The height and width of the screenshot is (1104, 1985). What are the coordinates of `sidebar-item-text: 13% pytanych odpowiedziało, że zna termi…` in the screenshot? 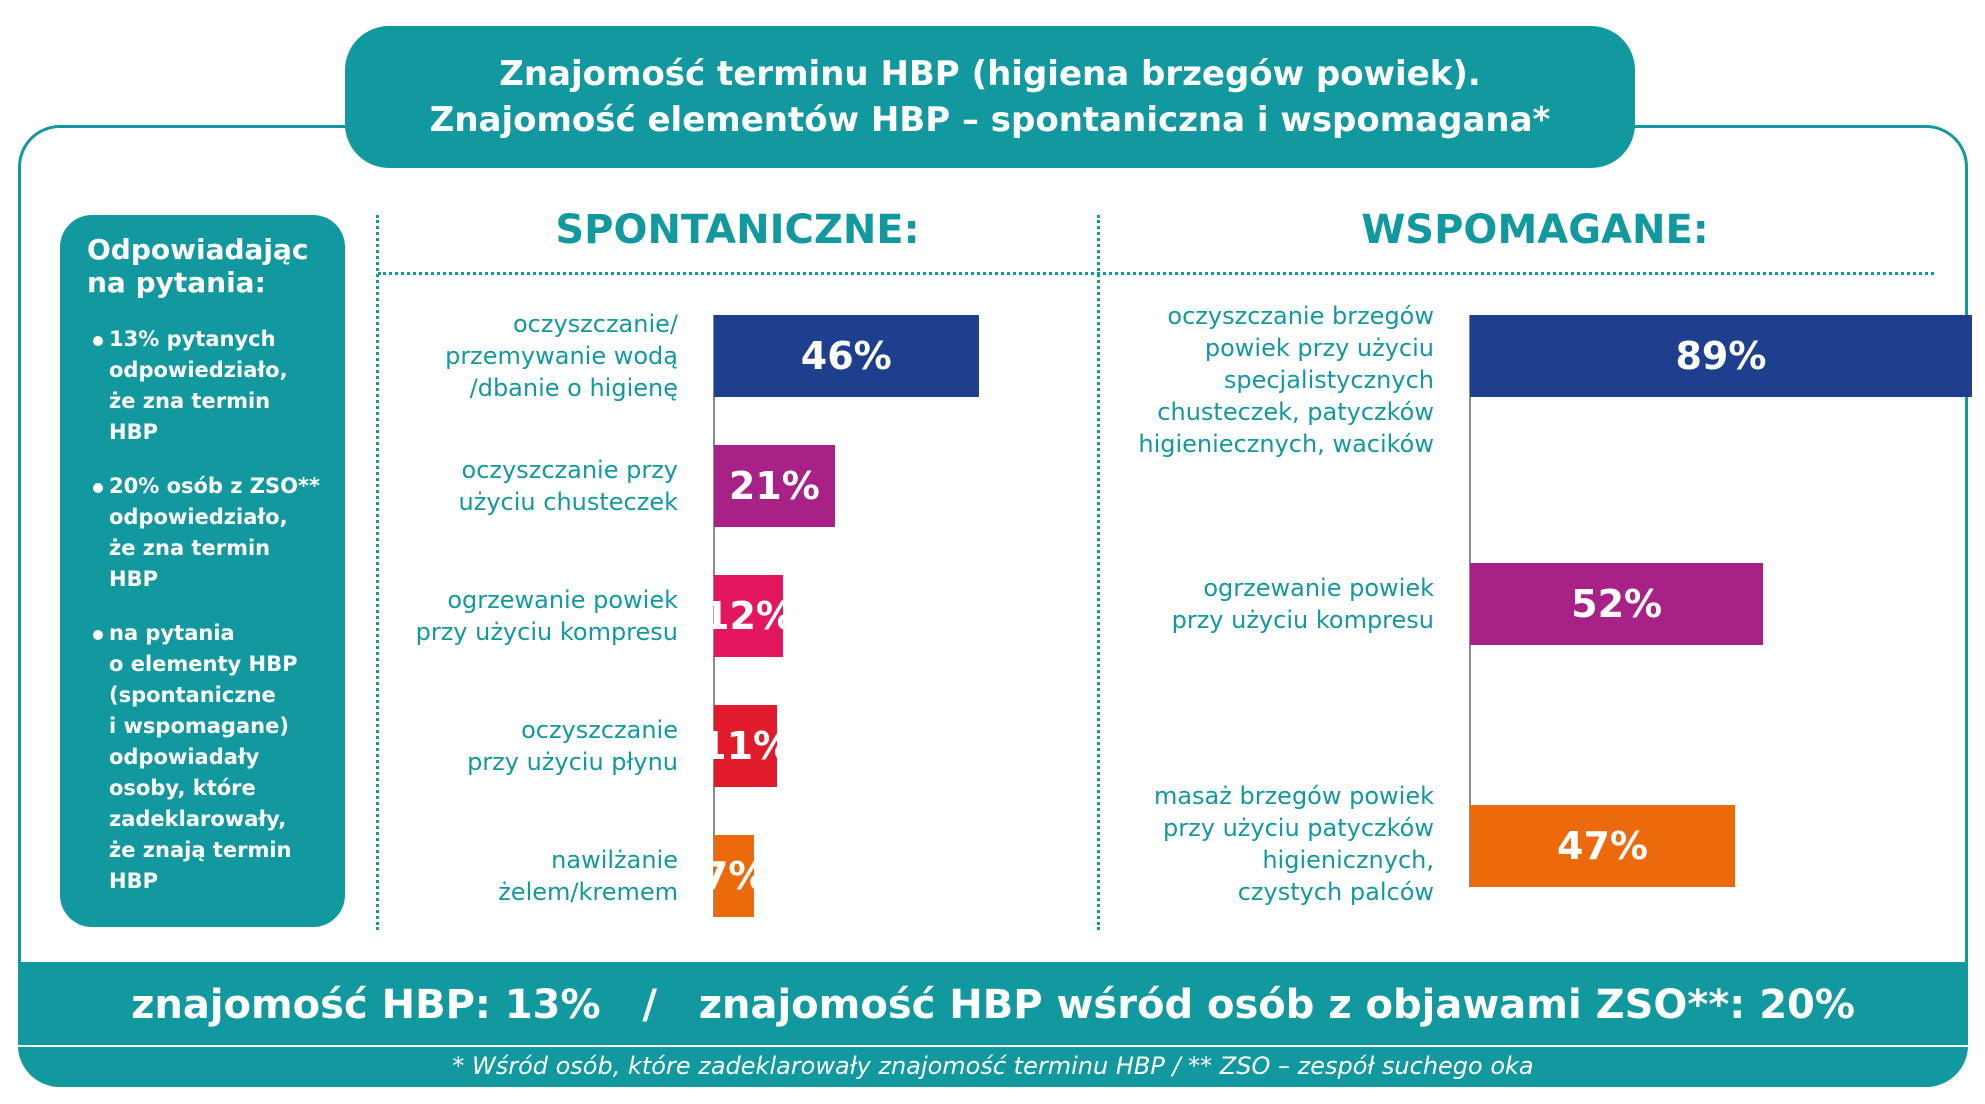 It's located at (198, 385).